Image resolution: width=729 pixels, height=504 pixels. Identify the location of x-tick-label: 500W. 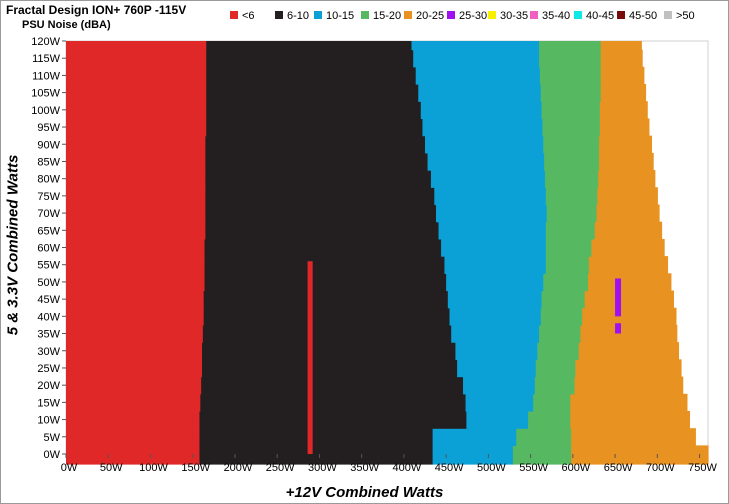
(491, 468).